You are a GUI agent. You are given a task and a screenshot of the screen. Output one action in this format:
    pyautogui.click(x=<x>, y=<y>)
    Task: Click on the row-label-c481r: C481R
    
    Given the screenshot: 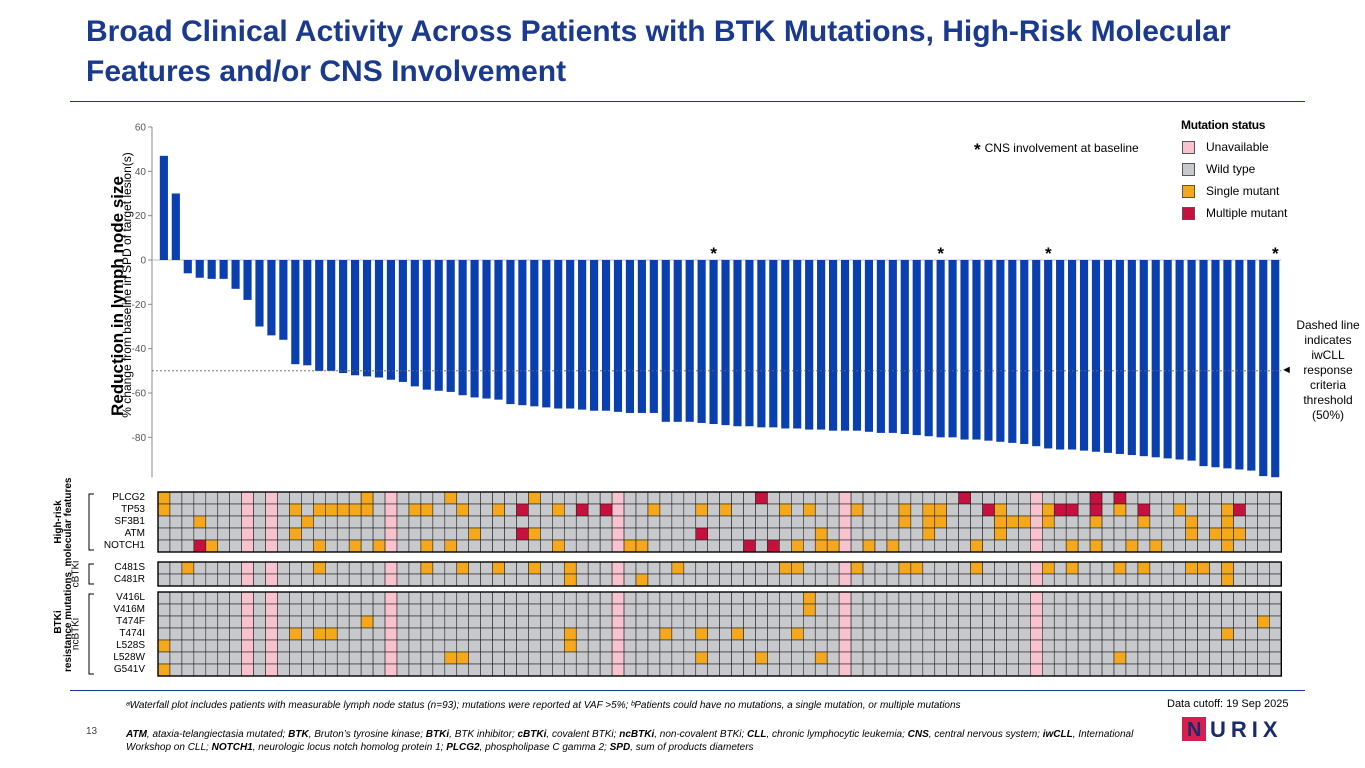 What is the action you would take?
    pyautogui.click(x=129, y=579)
    